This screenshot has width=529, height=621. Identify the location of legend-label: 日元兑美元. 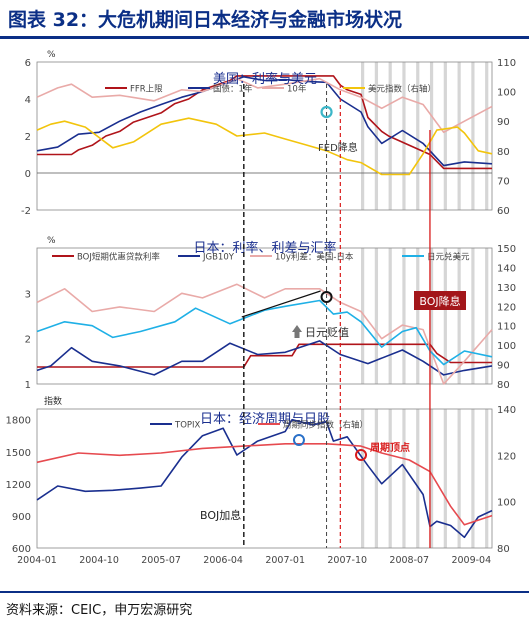
(448, 257).